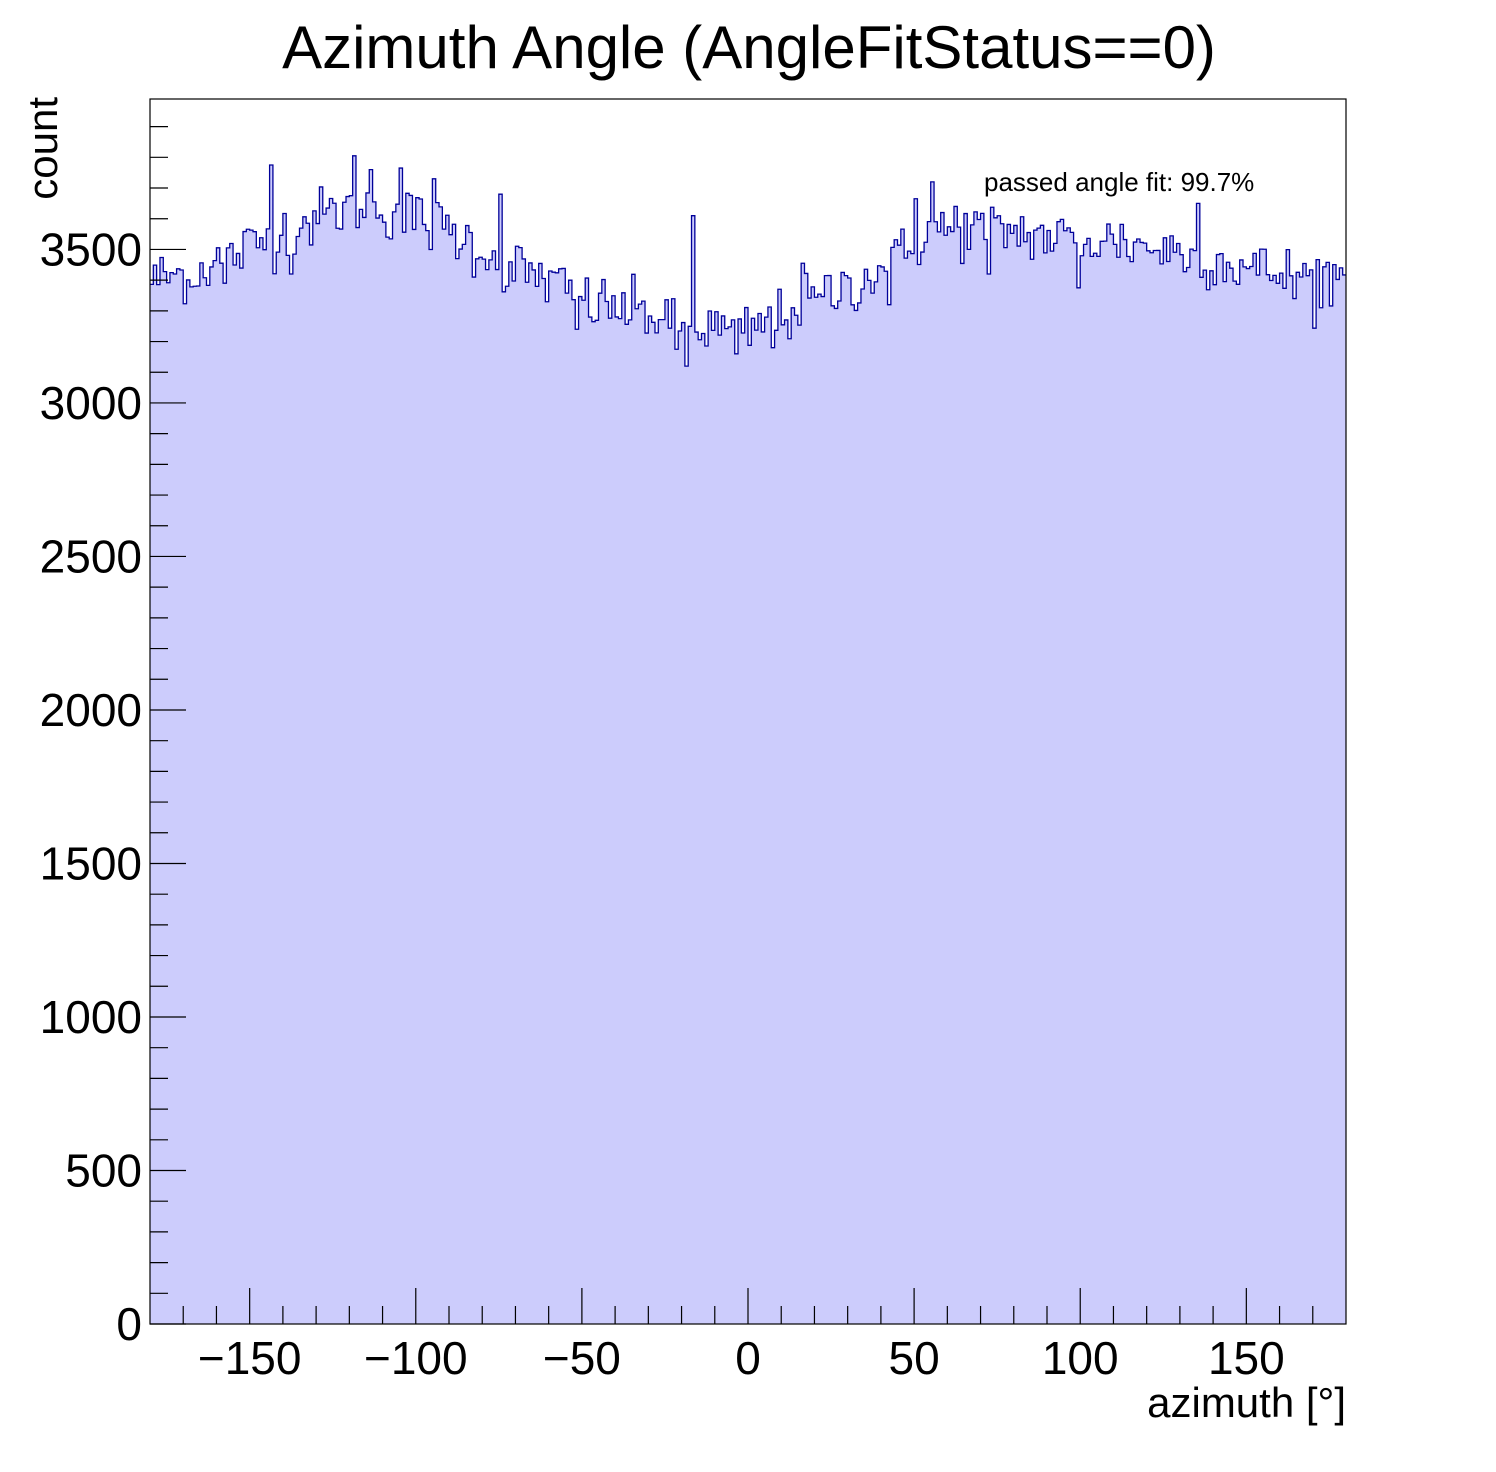  I want to click on y-tick-label: 1500, so click(91, 863).